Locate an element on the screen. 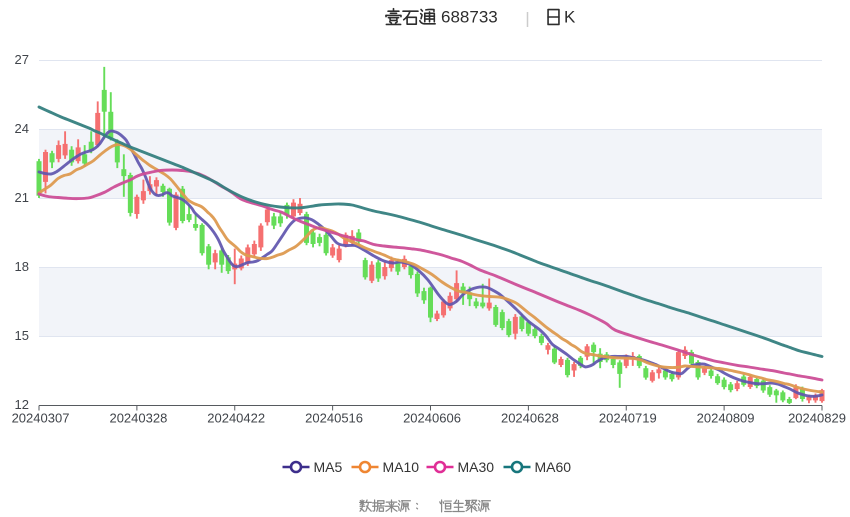 Image resolution: width=850 pixels, height=517 pixels. svg-text: 24 is located at coordinates (22, 128).